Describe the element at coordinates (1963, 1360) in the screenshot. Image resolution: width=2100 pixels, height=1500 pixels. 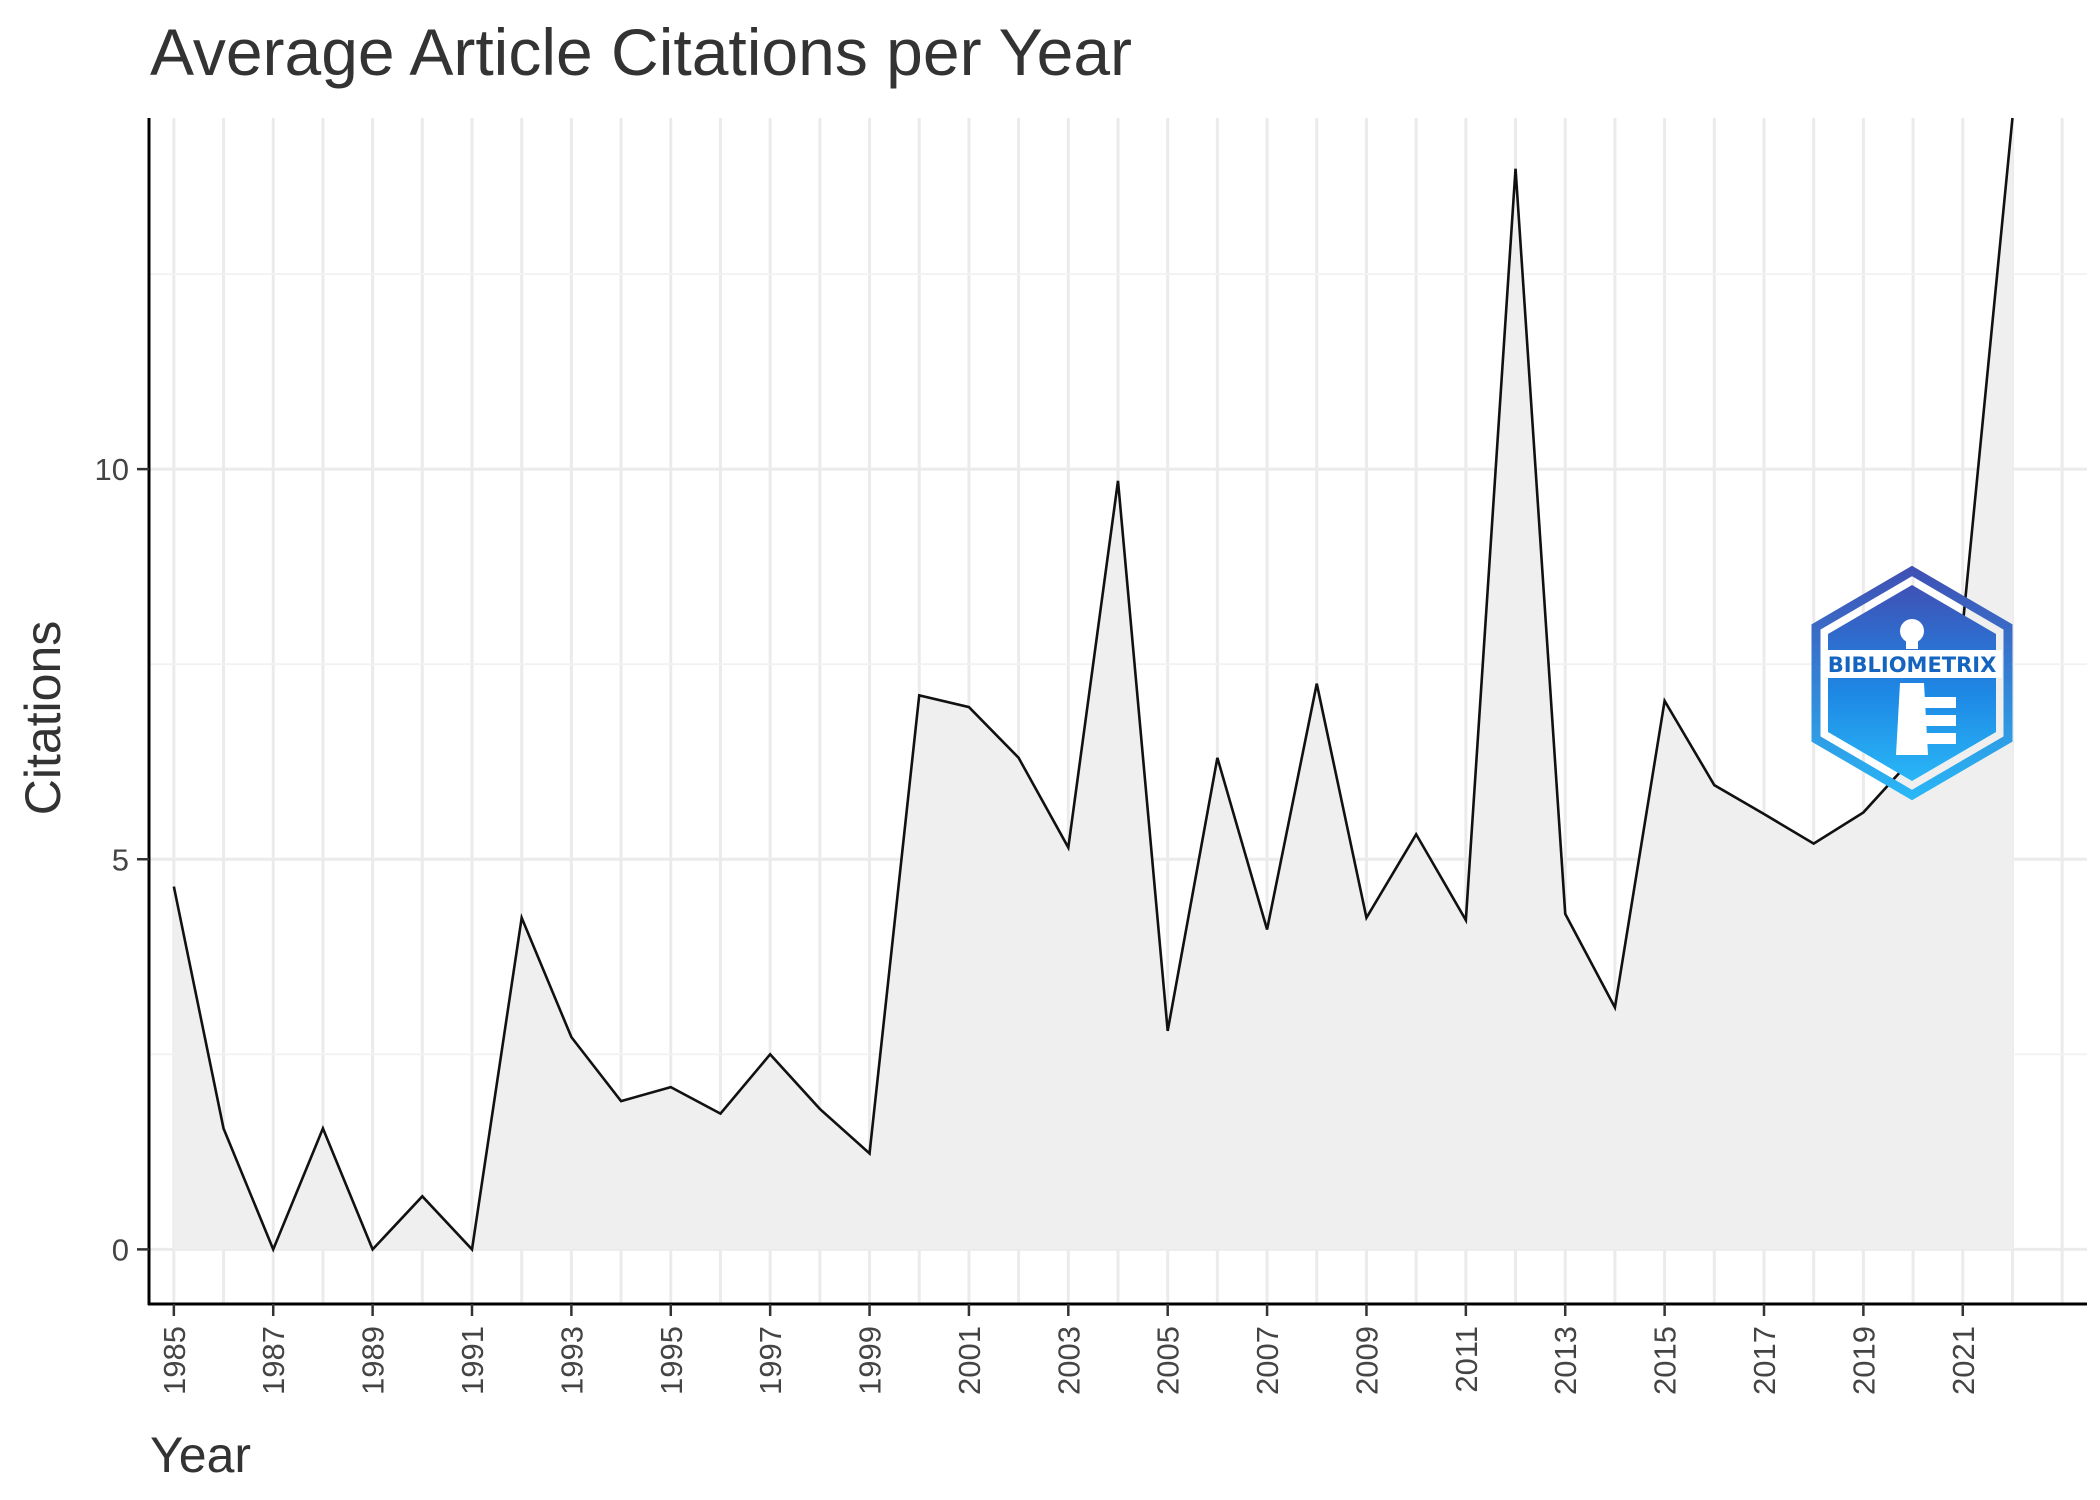
I see `x-tick-label-2021: 2021` at that location.